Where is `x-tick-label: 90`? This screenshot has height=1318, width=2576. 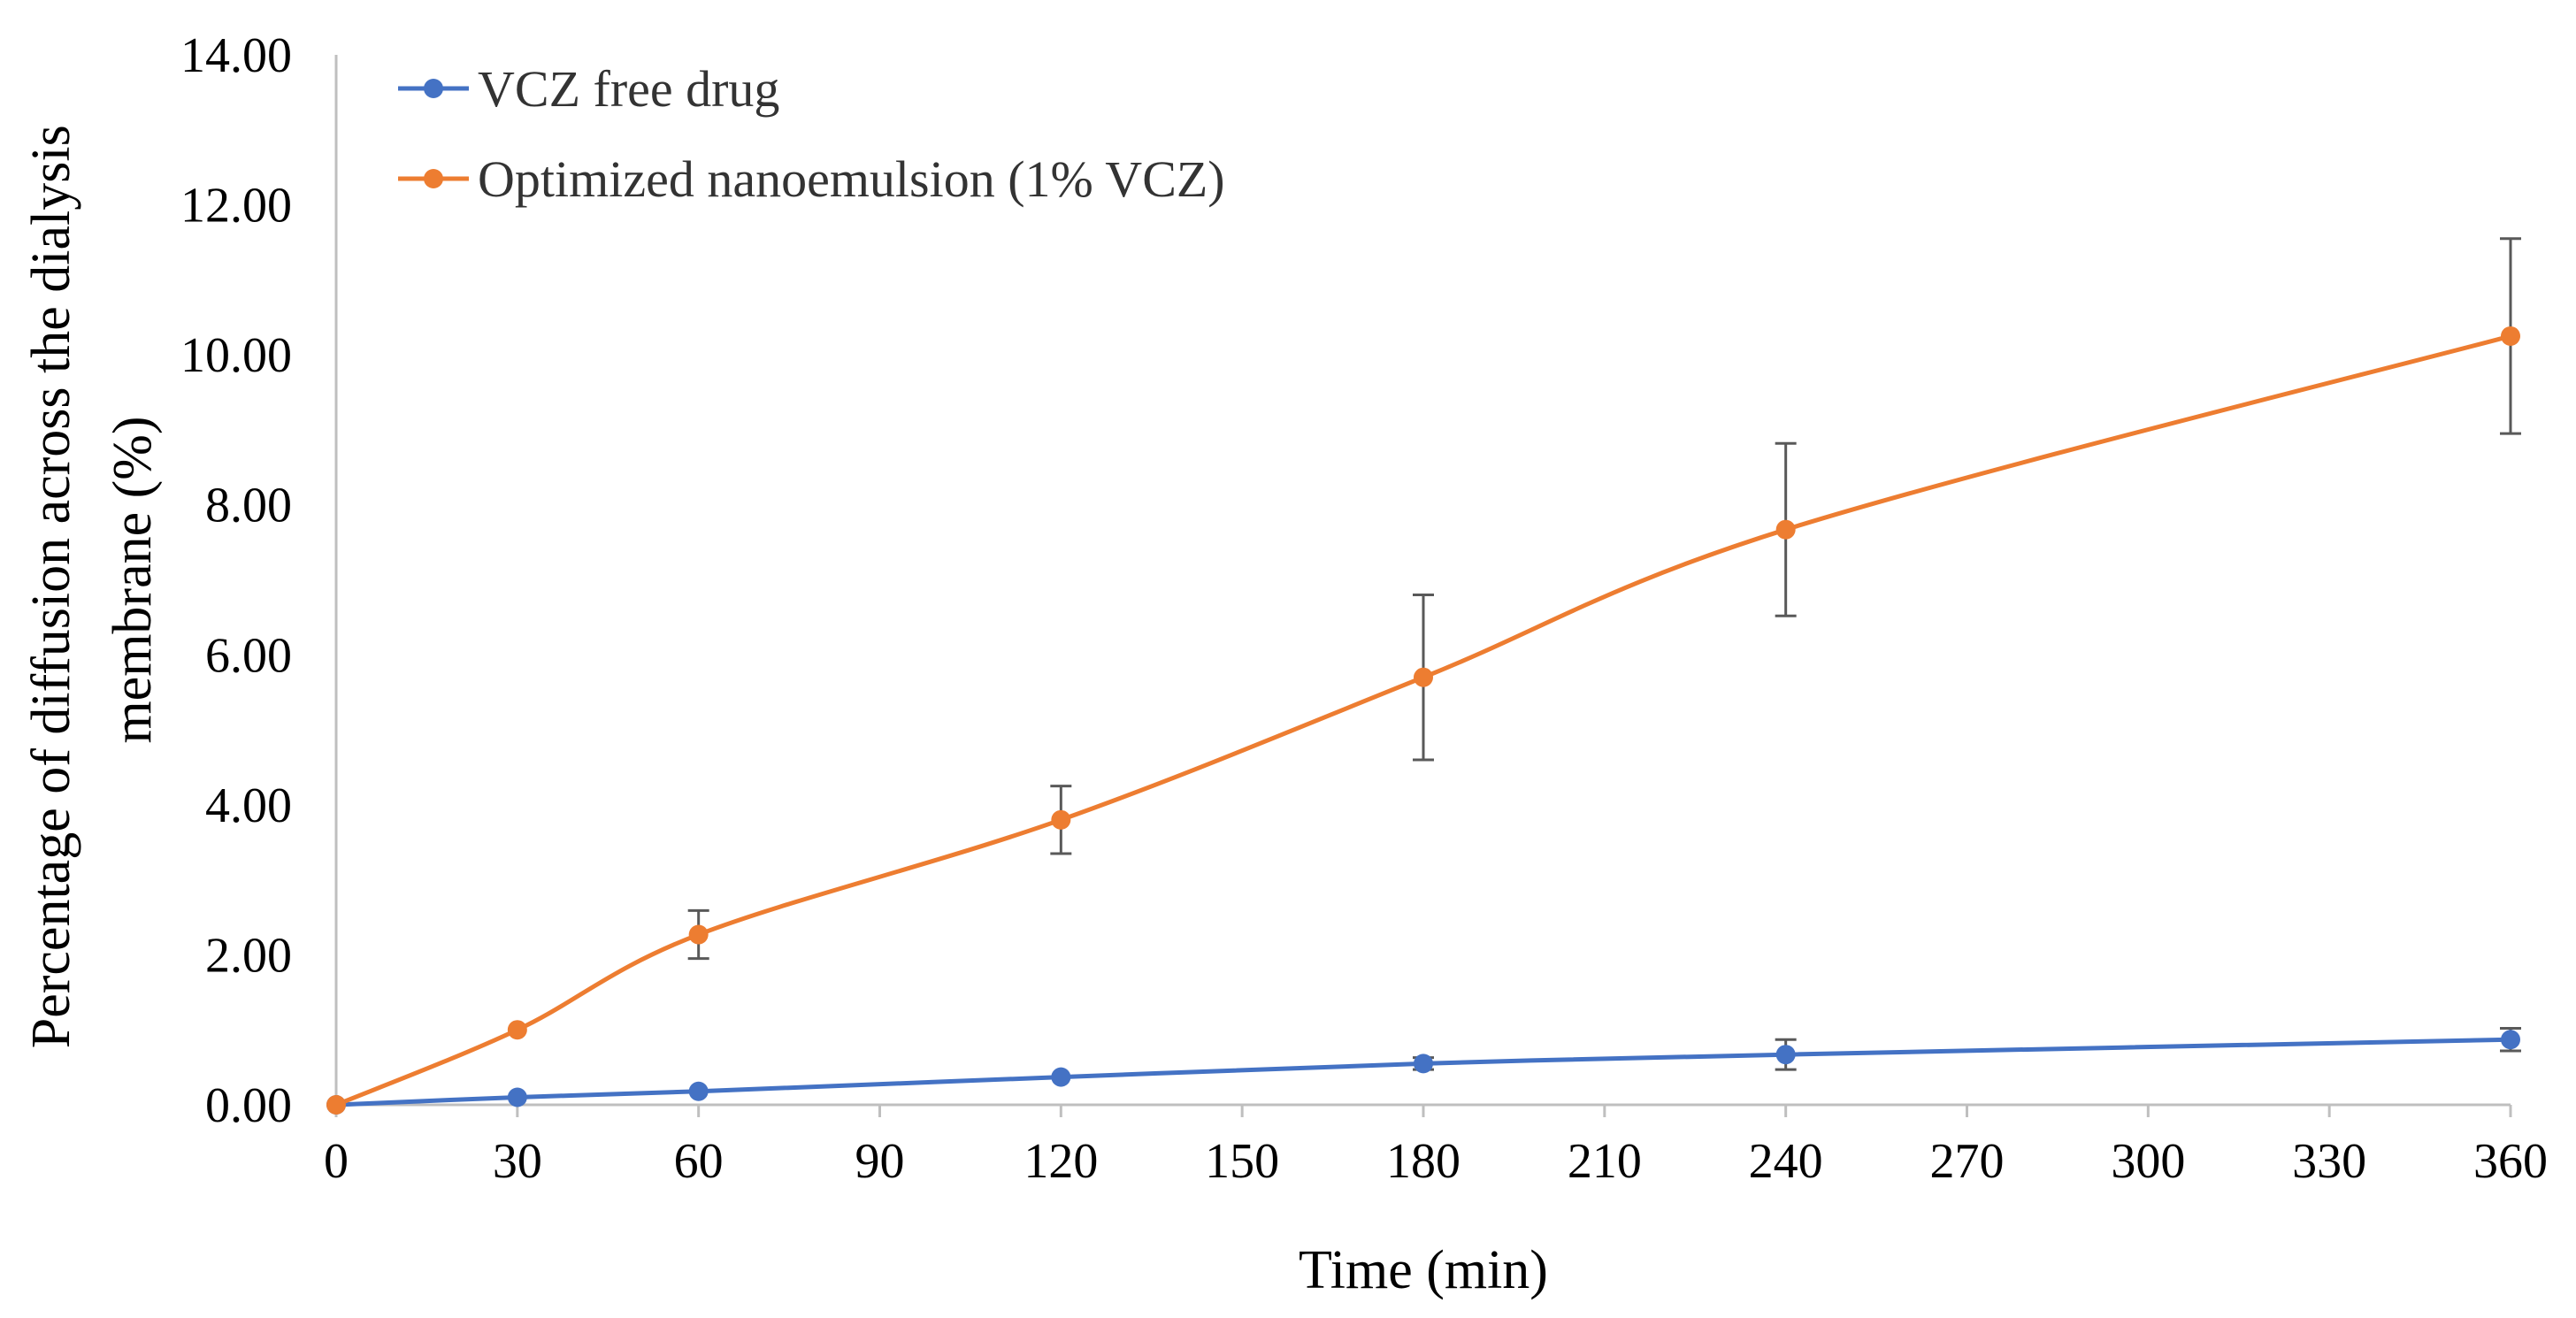
x-tick-label: 90 is located at coordinates (880, 1161).